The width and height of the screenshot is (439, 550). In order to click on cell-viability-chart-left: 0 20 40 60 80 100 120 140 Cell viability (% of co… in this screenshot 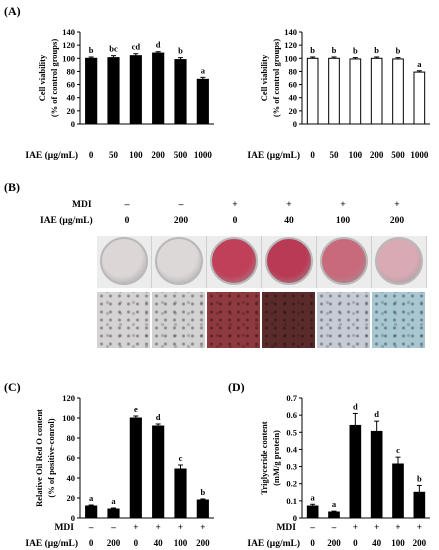, I will do `click(119, 94)`.